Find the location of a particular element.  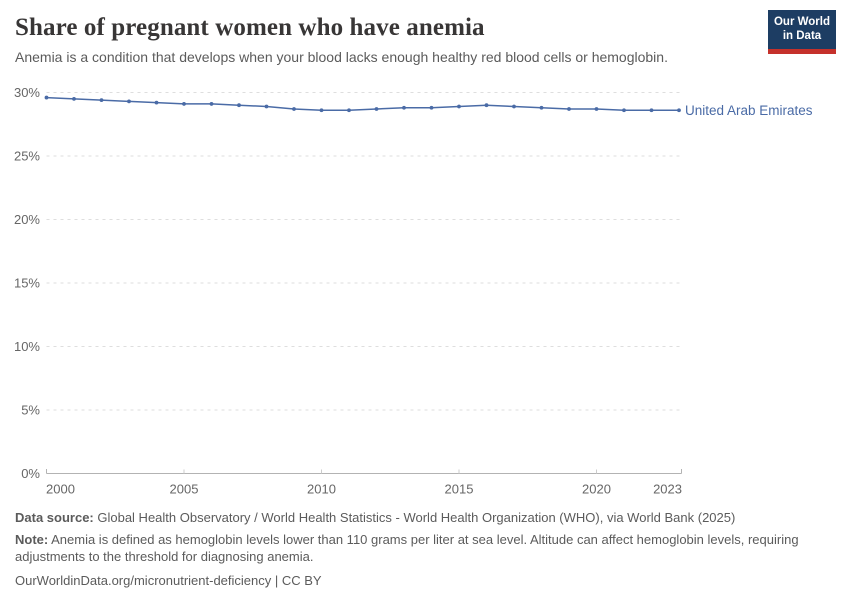

y-axis-tick-label: 10% is located at coordinates (27, 346).